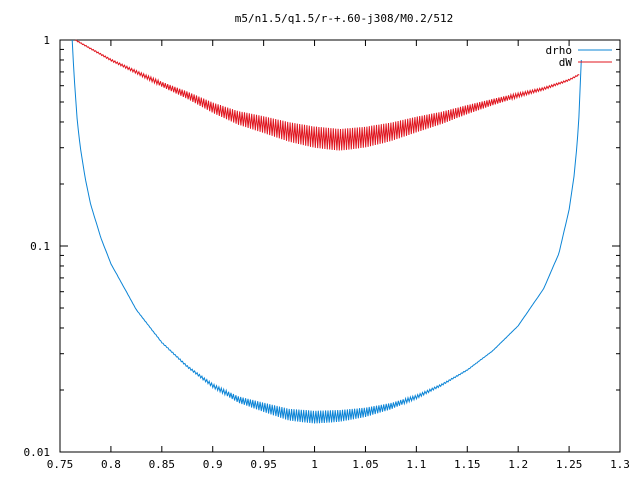  I want to click on legend-label-drho: drho, so click(559, 50).